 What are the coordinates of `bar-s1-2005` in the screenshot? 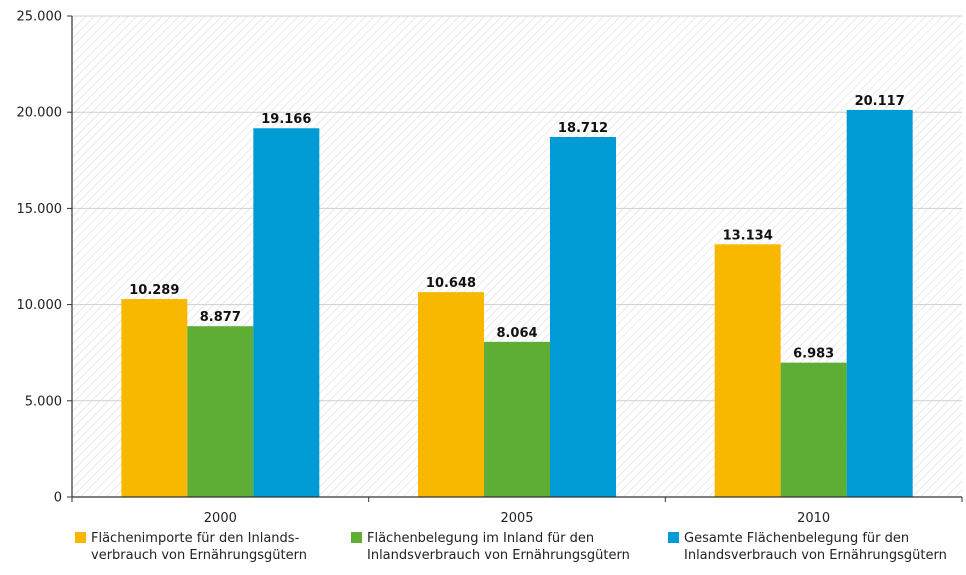 It's located at (517, 419).